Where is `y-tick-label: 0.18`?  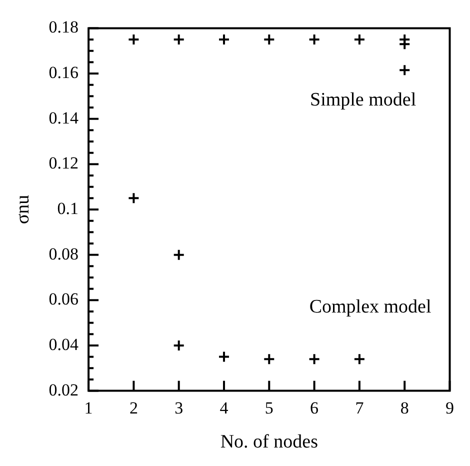 y-tick-label: 0.18 is located at coordinates (63, 27).